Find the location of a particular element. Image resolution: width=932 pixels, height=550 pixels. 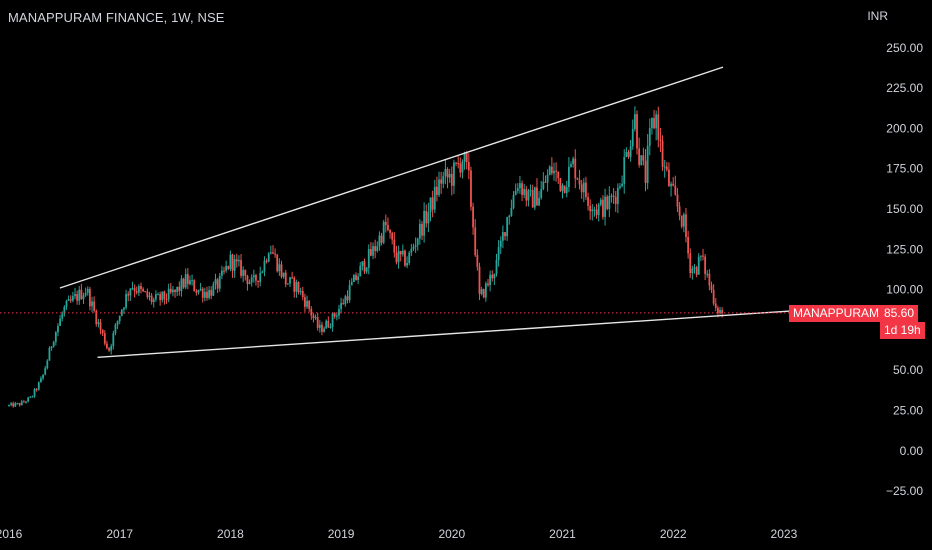

symbol-title: MANAPPURAM FINANCE, 1W, NSE is located at coordinates (116, 17).